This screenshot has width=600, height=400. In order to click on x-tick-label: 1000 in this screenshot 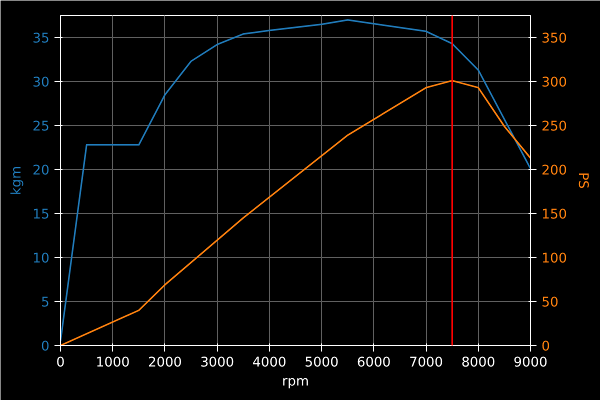, I will do `click(113, 363)`.